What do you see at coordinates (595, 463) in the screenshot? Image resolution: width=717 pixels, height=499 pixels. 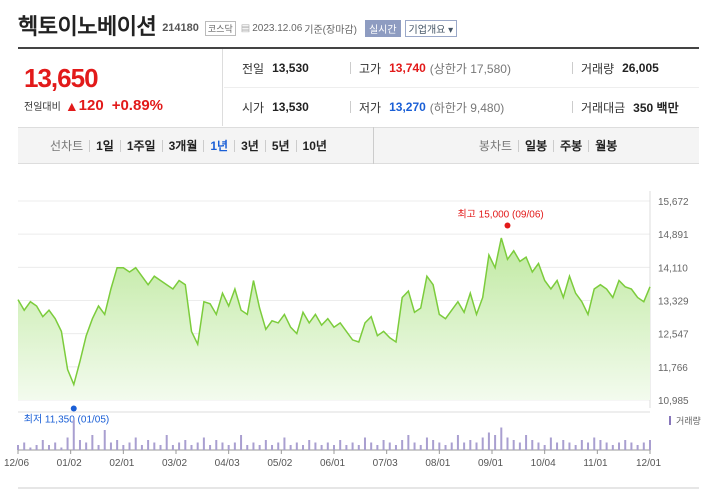 I see `x-tick-label: 11/01` at bounding box center [595, 463].